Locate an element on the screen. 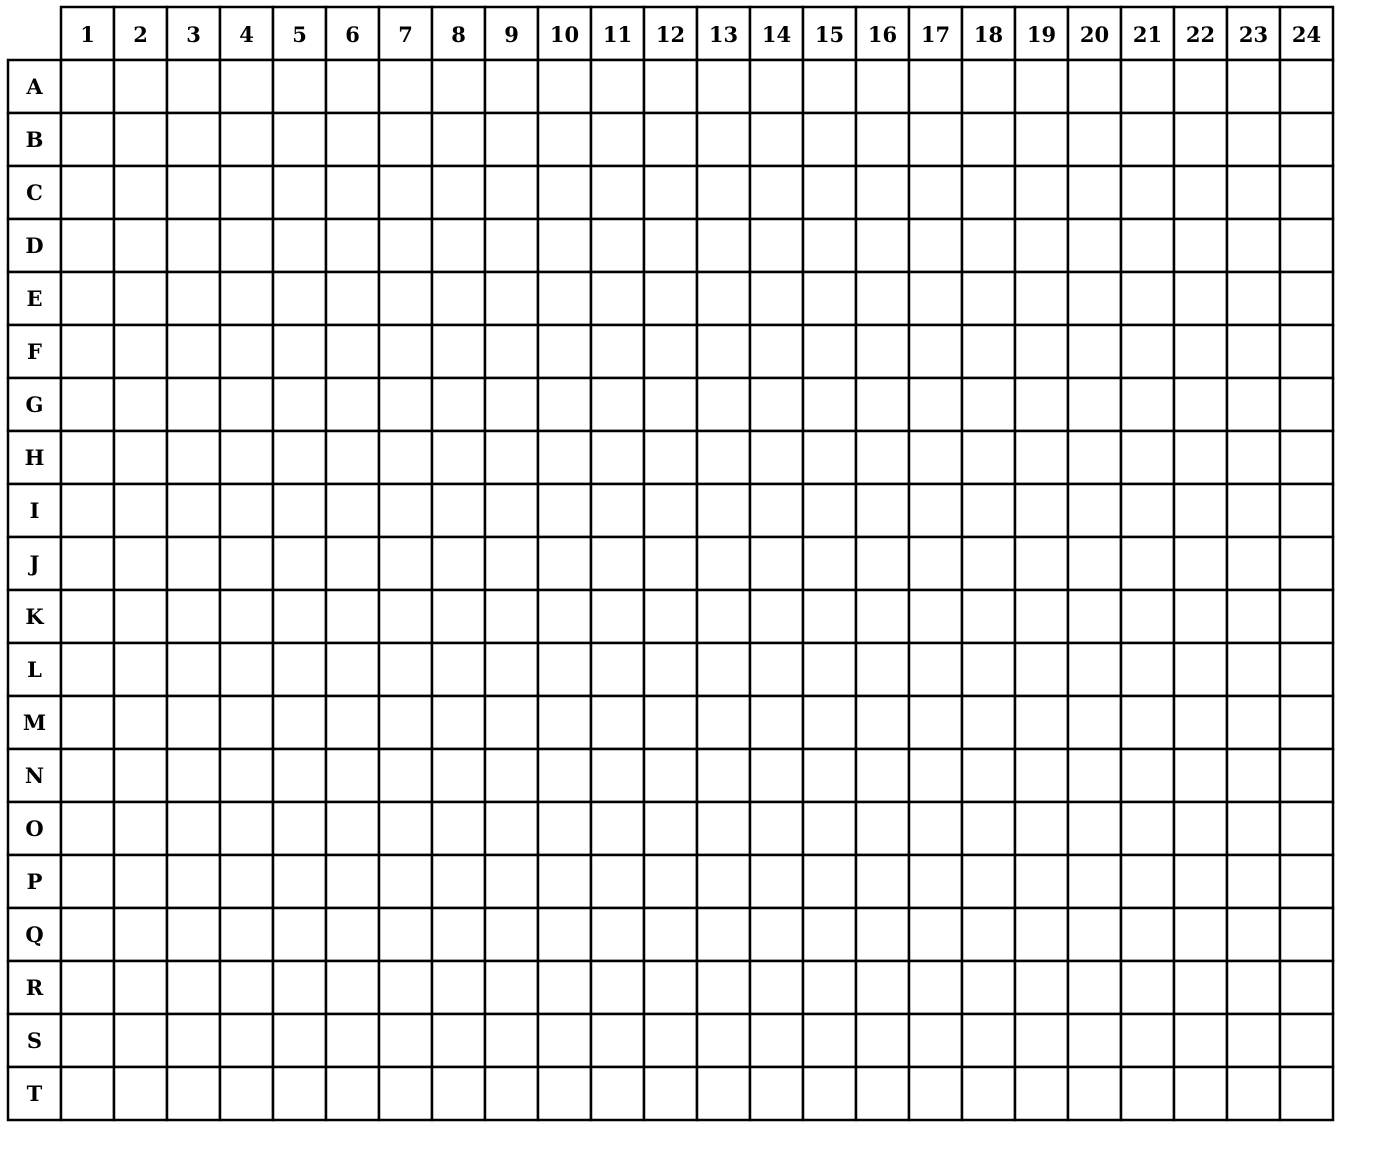 The height and width of the screenshot is (1150, 1376). column-header: 4 is located at coordinates (246, 34).